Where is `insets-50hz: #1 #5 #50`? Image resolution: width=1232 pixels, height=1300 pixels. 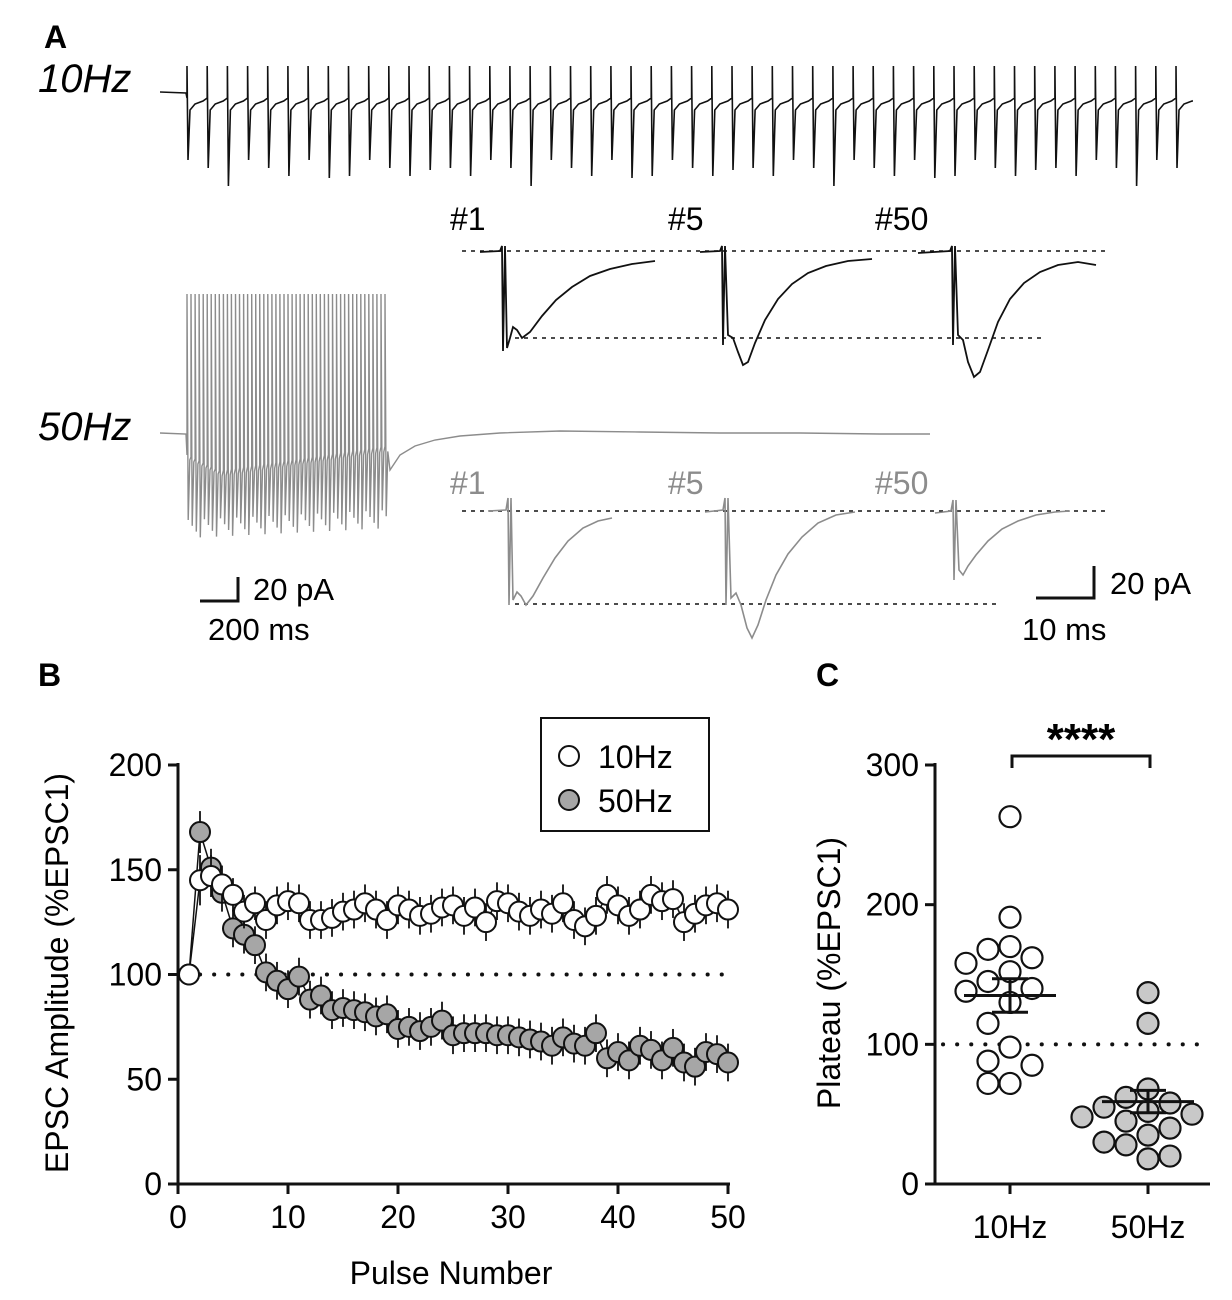
insets-50hz: #1 #5 #50 is located at coordinates (780, 552).